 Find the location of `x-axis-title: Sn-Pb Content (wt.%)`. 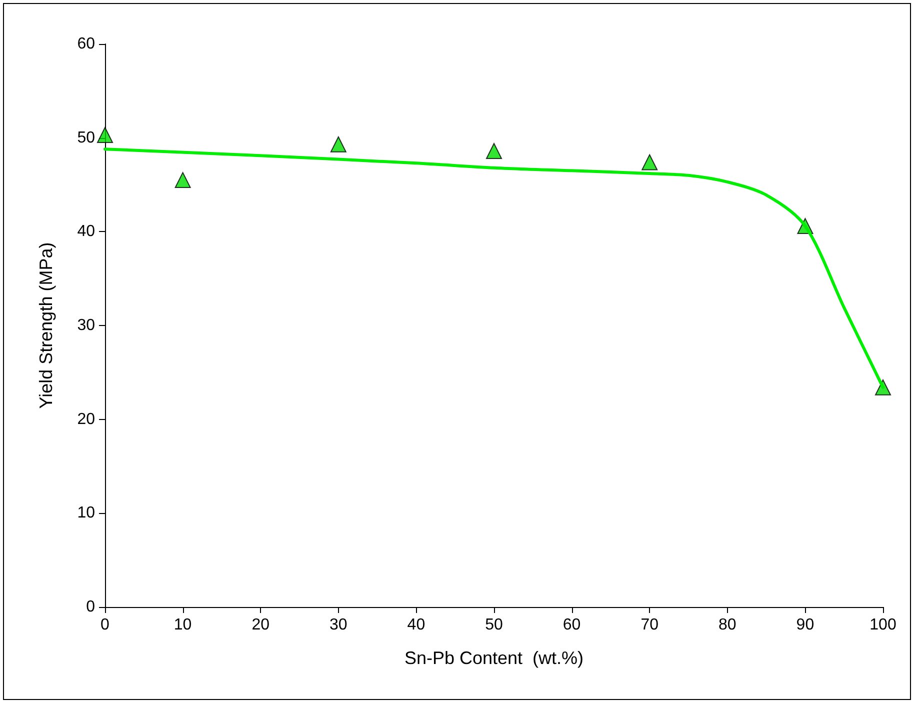

x-axis-title: Sn-Pb Content (wt.%) is located at coordinates (494, 658).